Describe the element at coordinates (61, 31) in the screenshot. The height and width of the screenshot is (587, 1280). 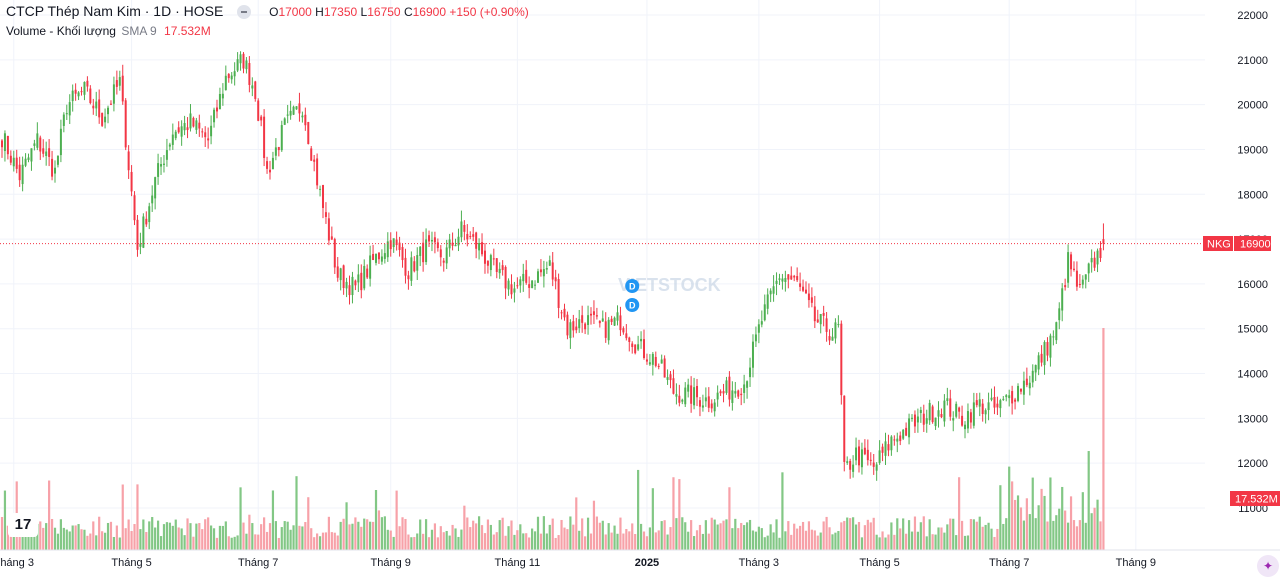
I see `volume-label: Volume - Khối lượng` at that location.